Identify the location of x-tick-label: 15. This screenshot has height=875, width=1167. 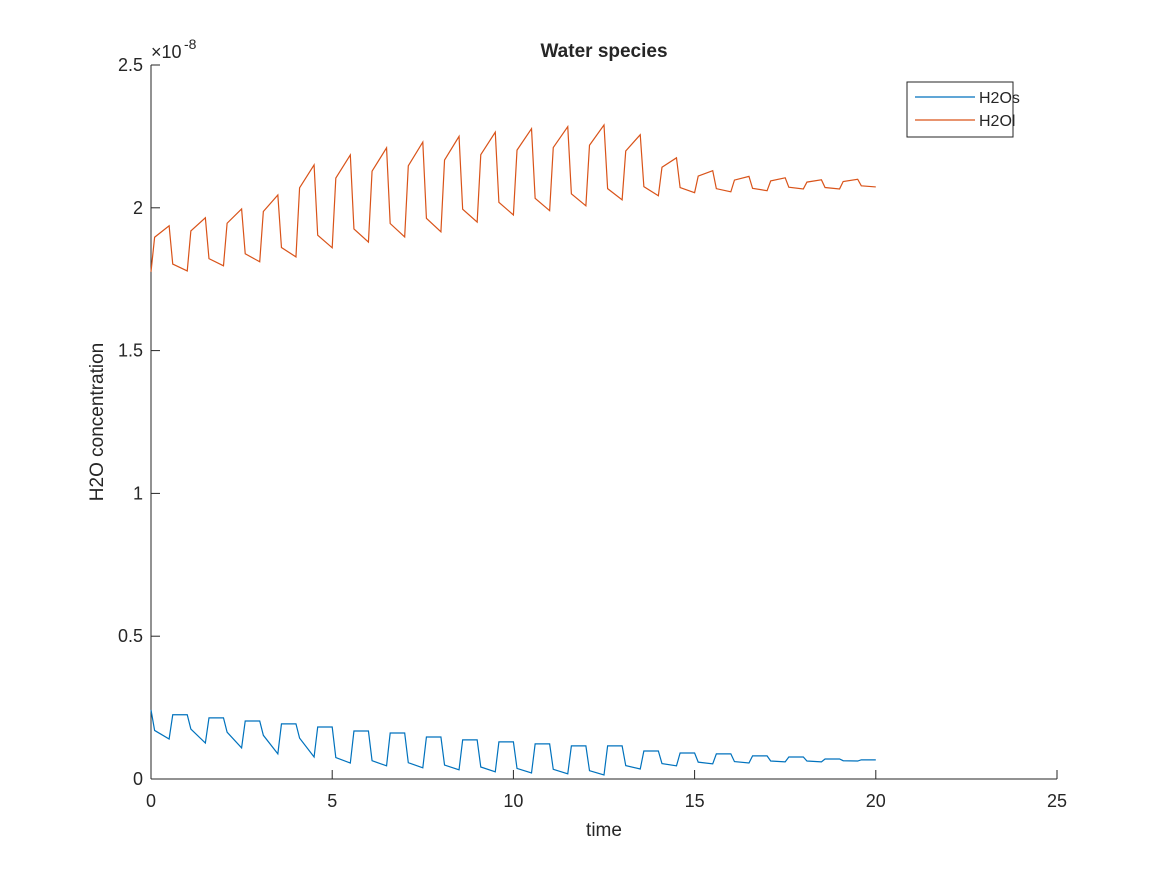
(695, 801).